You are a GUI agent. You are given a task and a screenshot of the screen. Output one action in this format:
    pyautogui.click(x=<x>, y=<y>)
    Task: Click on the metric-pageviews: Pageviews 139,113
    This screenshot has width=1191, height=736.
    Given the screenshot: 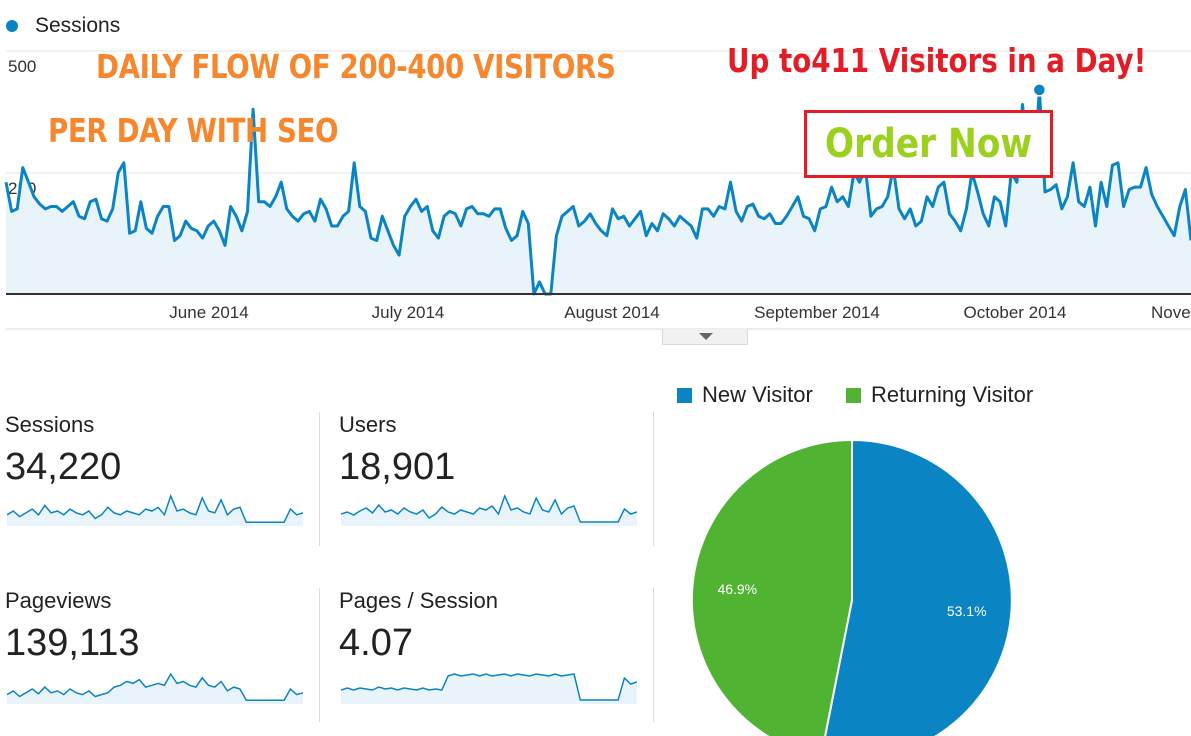 What is the action you would take?
    pyautogui.click(x=72, y=626)
    